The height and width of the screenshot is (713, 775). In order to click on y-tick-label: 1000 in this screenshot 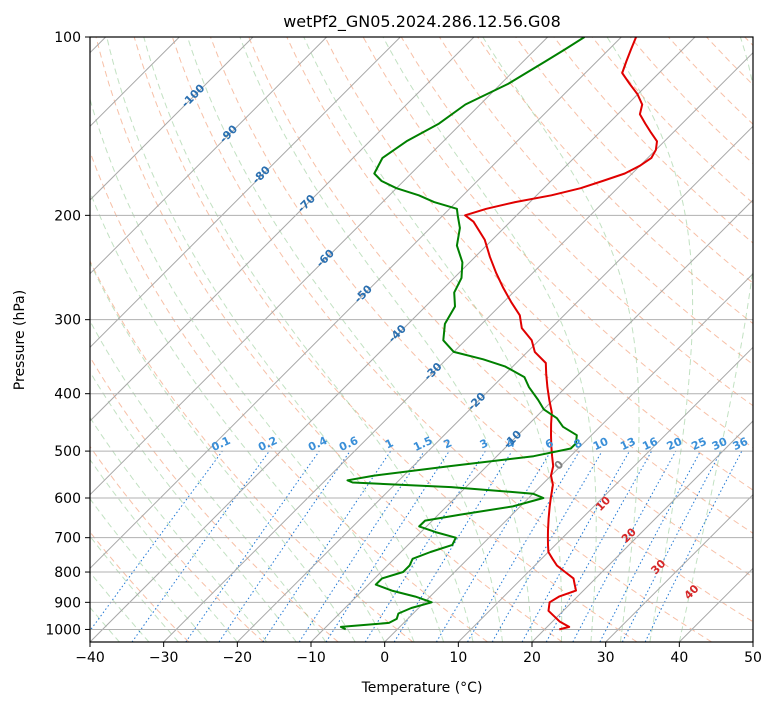, I will do `click(63, 630)`.